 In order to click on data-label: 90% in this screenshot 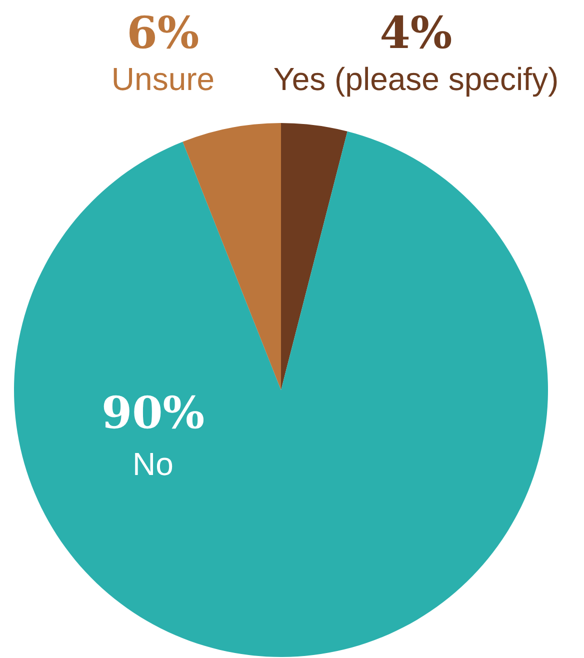, I will do `click(153, 413)`.